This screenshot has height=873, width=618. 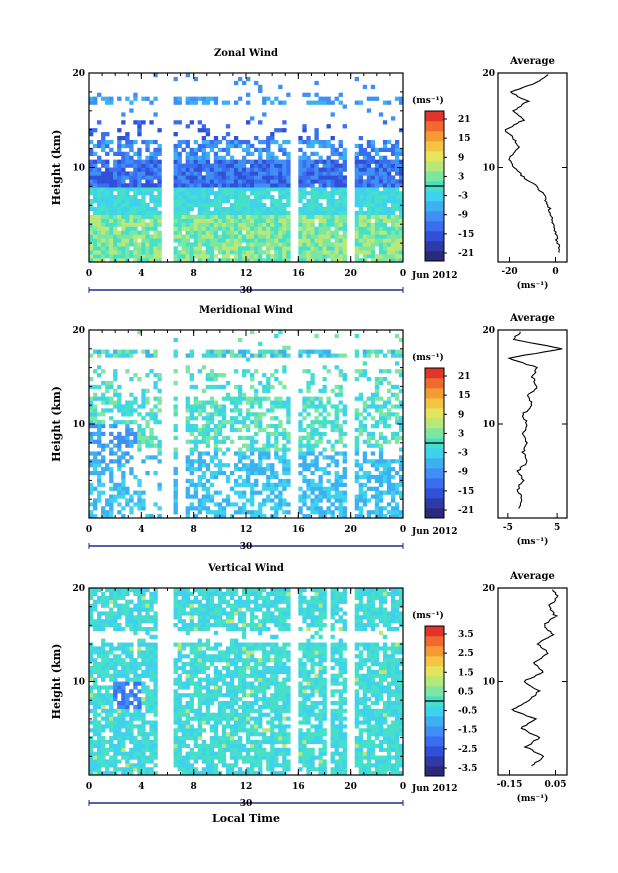 What do you see at coordinates (488, 74) in the screenshot?
I see `profile-y-tick: 20` at bounding box center [488, 74].